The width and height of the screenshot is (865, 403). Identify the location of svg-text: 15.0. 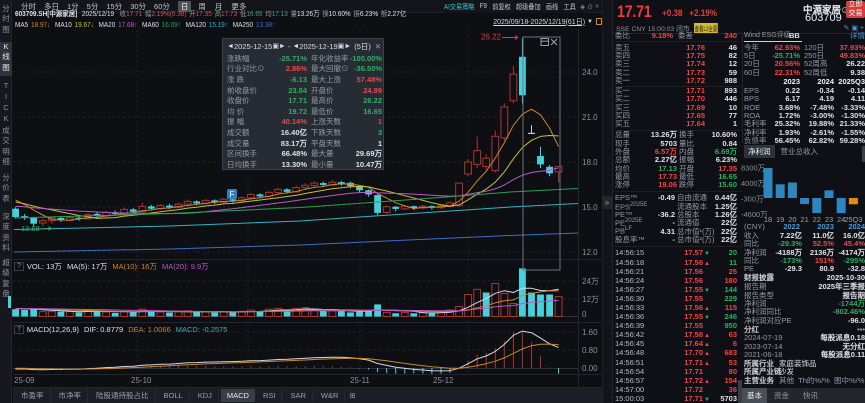
(590, 207).